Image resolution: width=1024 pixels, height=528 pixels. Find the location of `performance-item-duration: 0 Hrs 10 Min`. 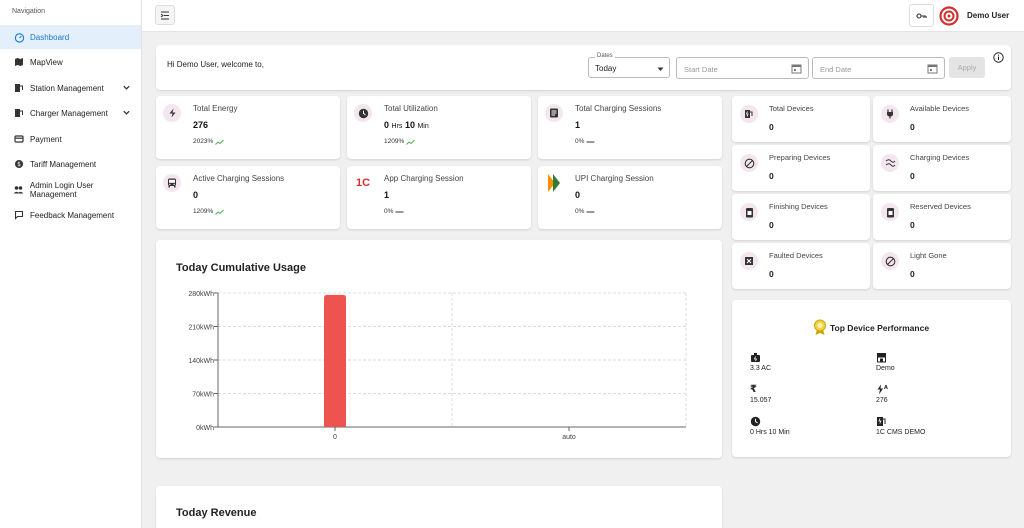

performance-item-duration: 0 Hrs 10 Min is located at coordinates (770, 426).